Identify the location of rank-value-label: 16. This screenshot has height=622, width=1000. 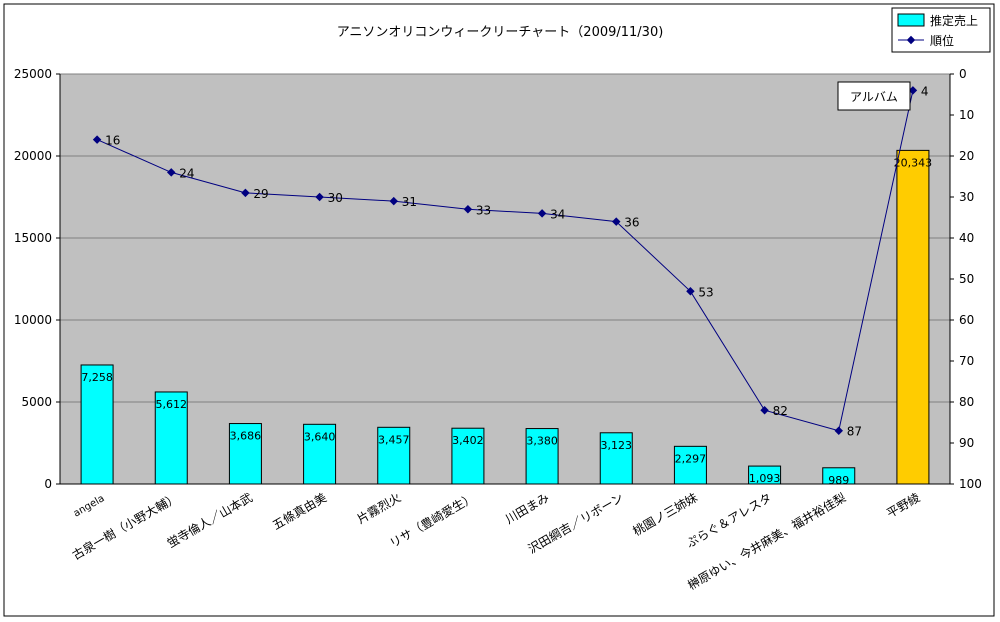
(112, 141).